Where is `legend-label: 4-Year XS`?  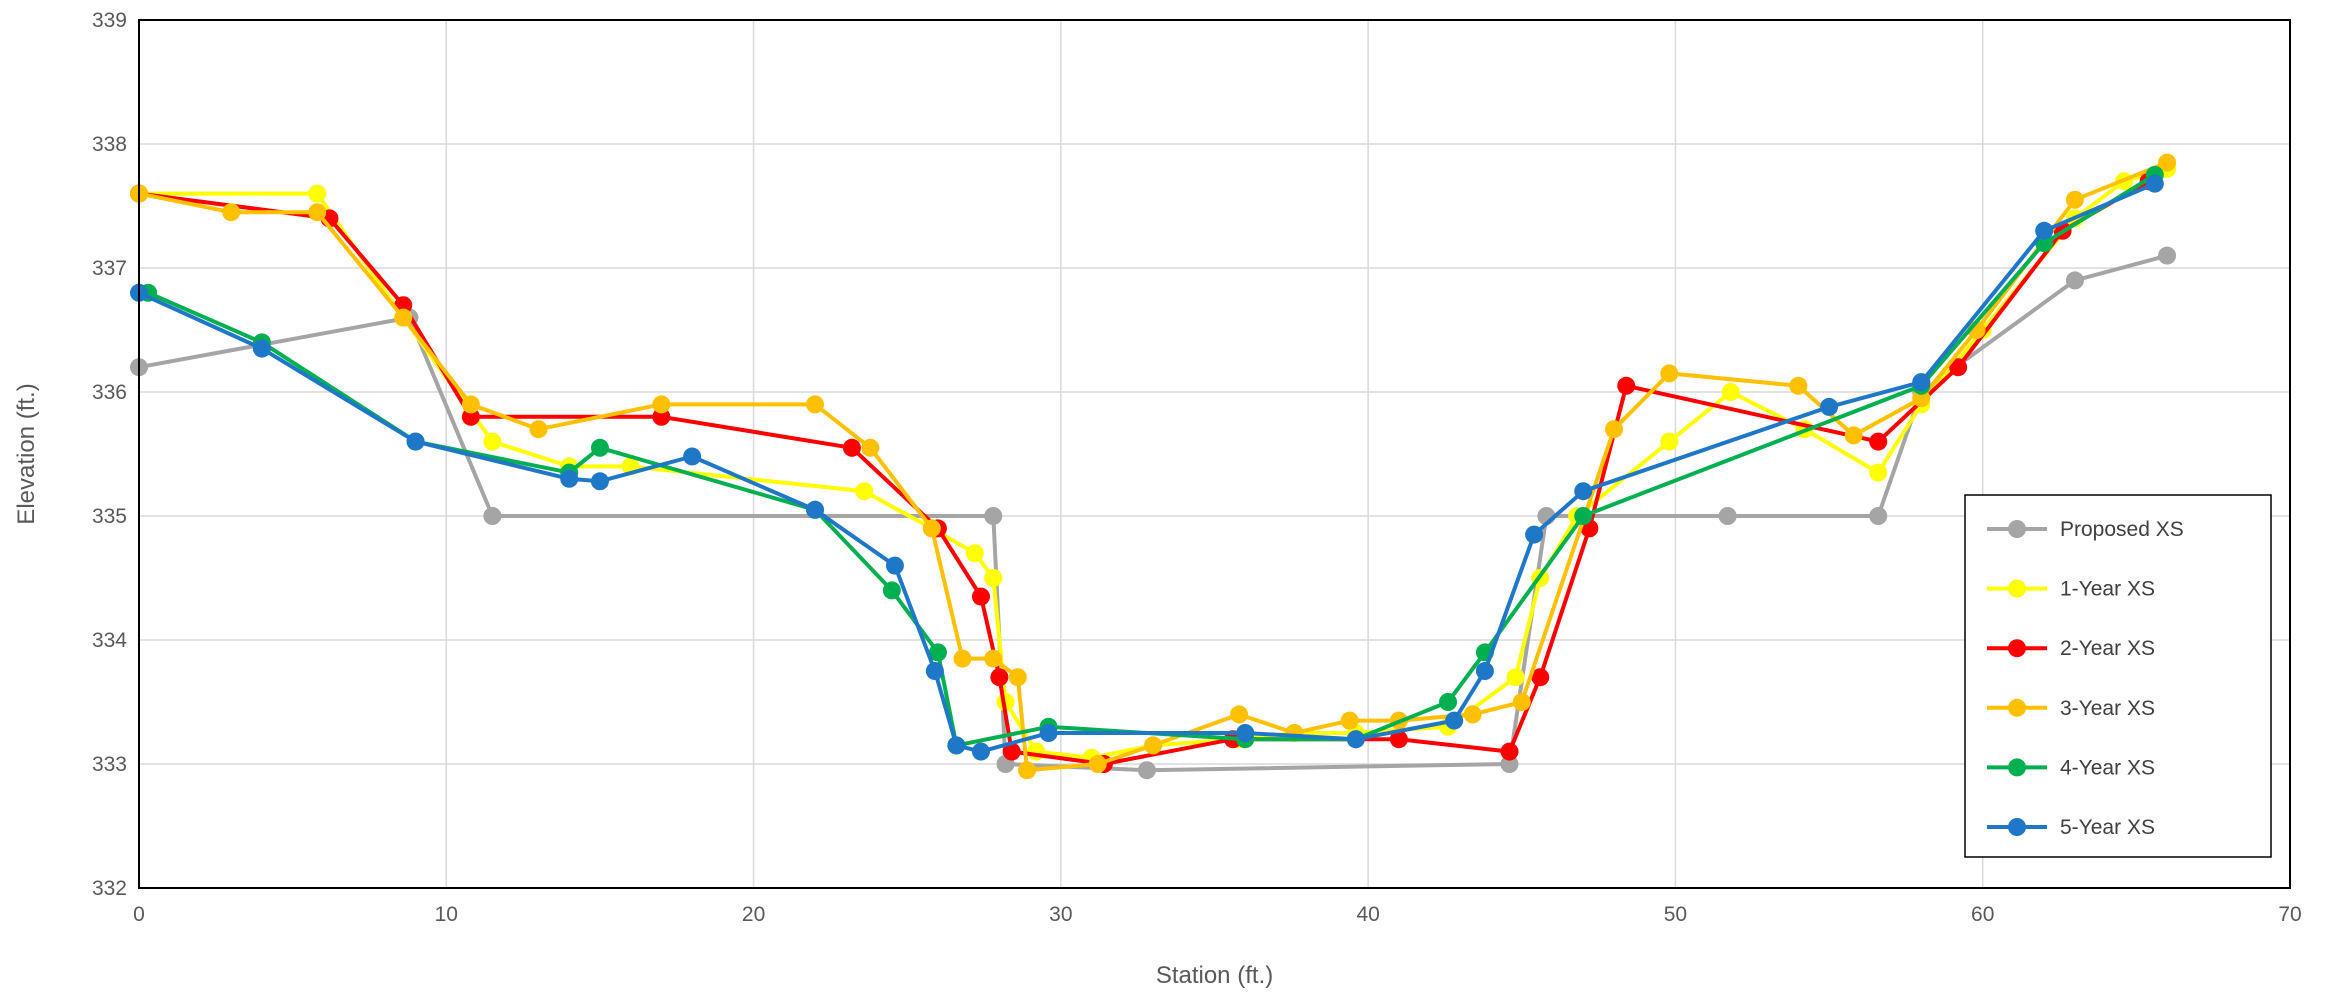 legend-label: 4-Year XS is located at coordinates (2107, 767).